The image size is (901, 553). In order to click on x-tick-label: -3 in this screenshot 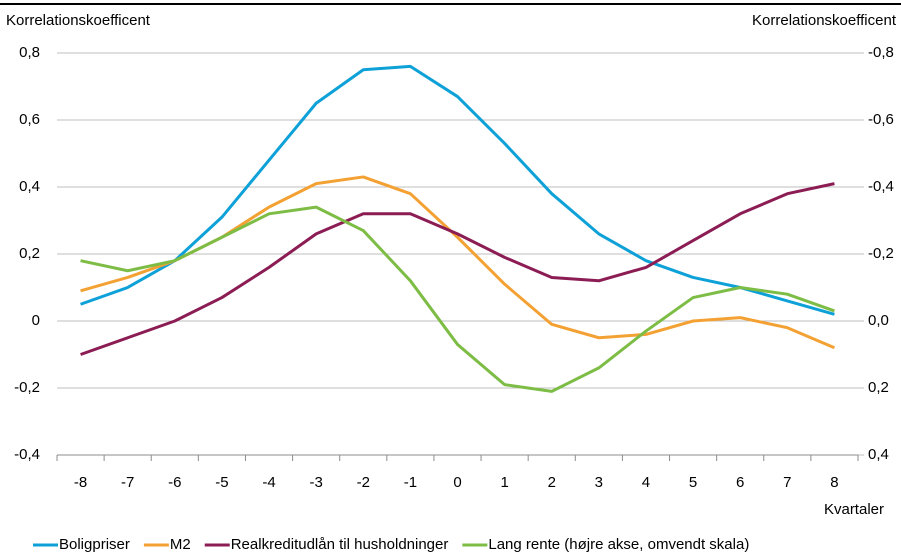, I will do `click(315, 482)`.